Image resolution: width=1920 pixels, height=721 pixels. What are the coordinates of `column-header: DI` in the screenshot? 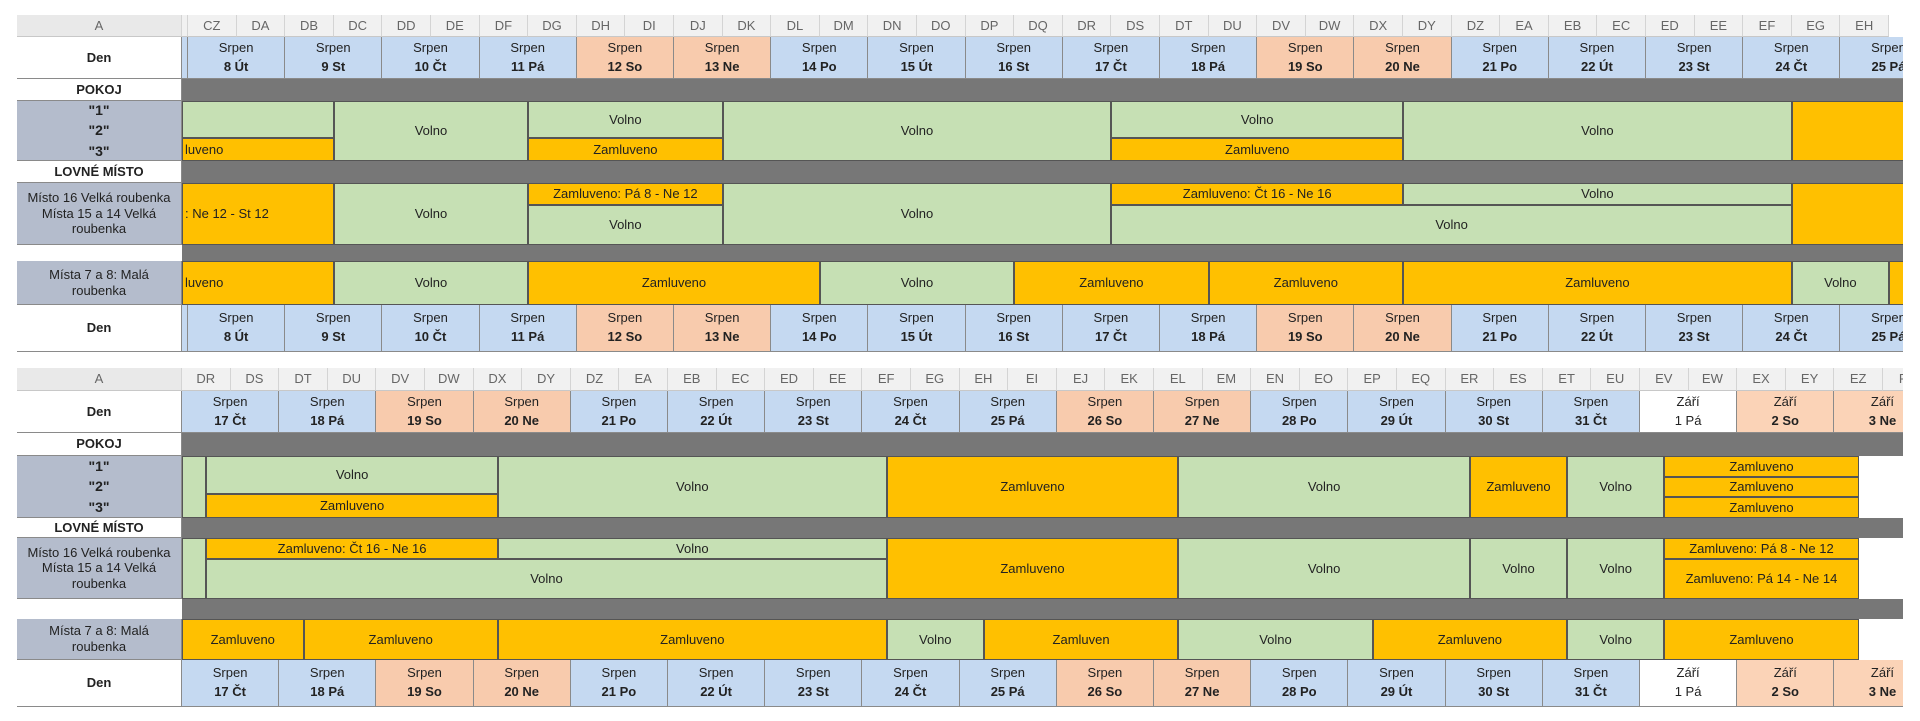 It's located at (649, 26).